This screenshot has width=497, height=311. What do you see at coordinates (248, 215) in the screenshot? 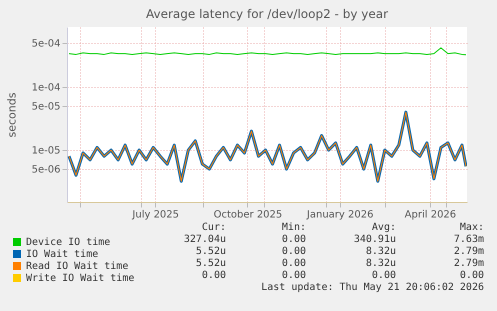
I see `x-tick-label: October 2025` at bounding box center [248, 215].